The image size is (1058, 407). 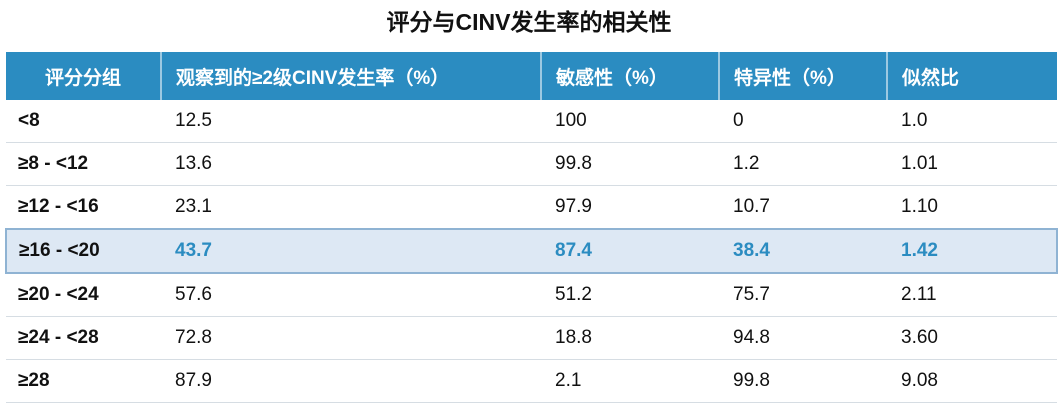 What do you see at coordinates (630, 251) in the screenshot?
I see `table-cell: 87.4` at bounding box center [630, 251].